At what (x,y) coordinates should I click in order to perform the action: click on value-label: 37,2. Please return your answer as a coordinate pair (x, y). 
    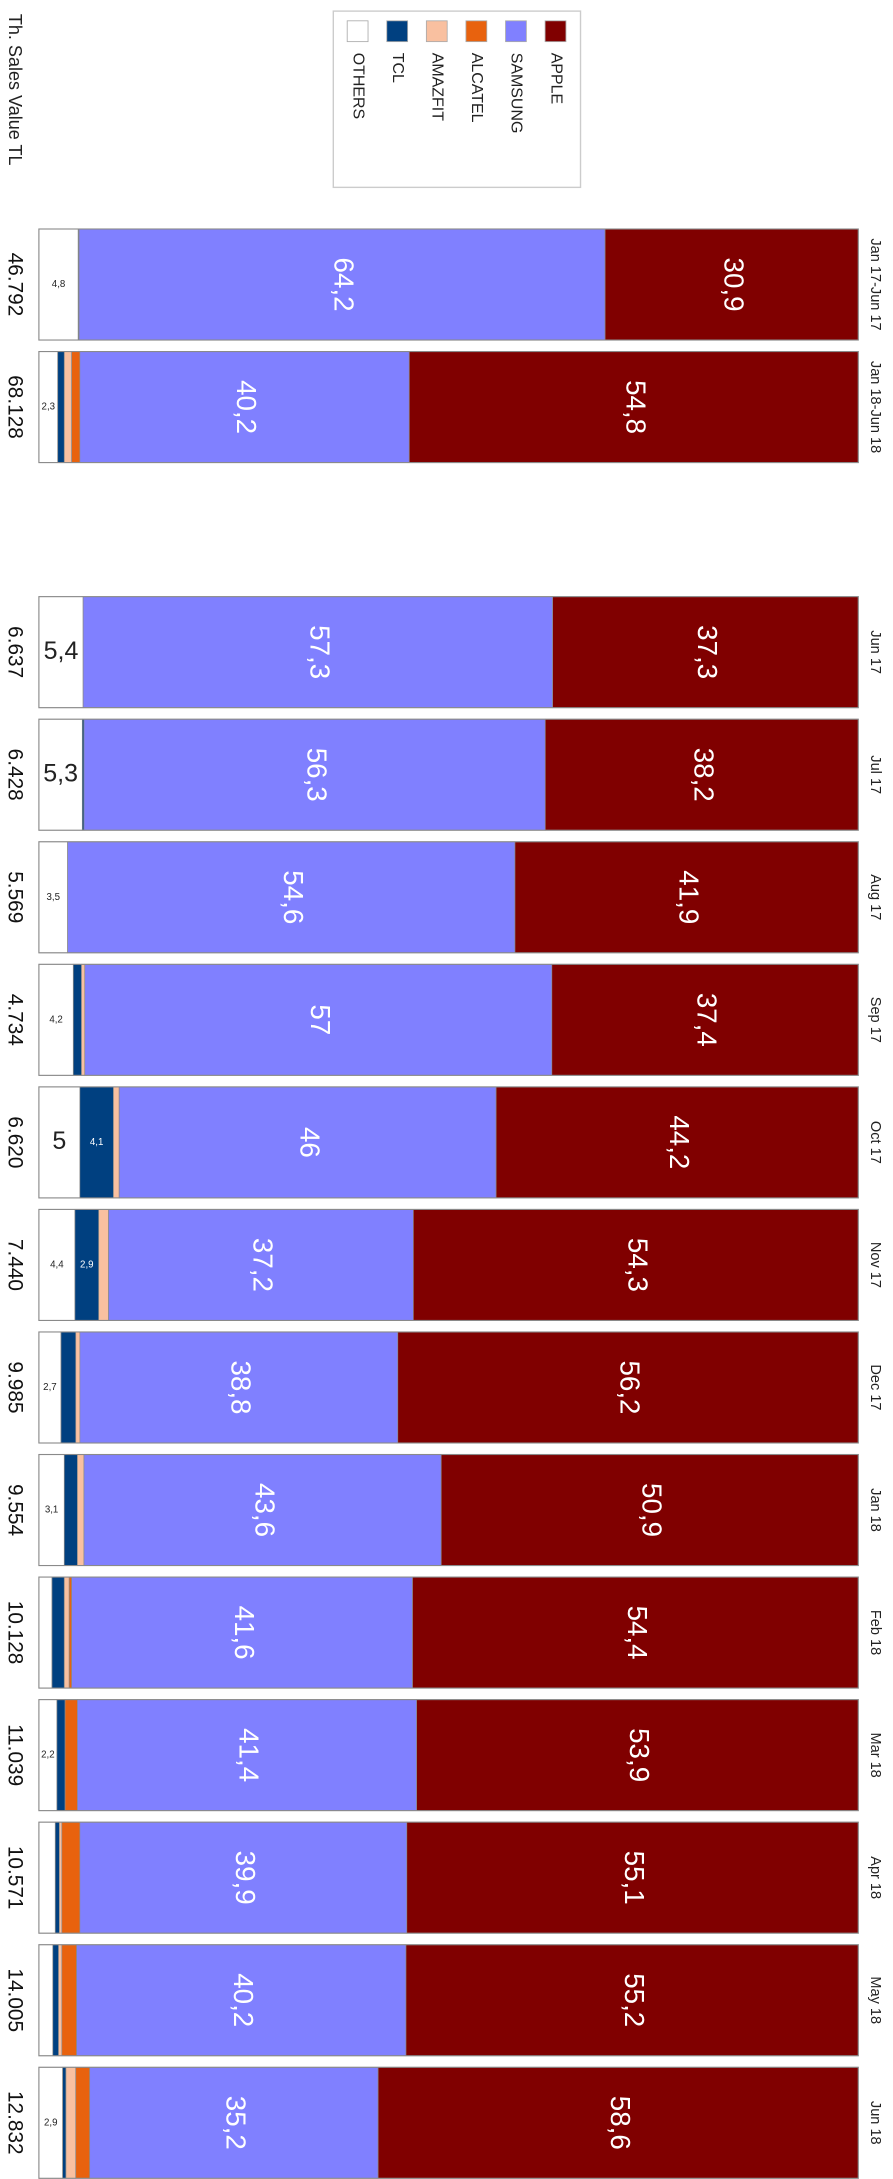
    Looking at the image, I should click on (263, 1265).